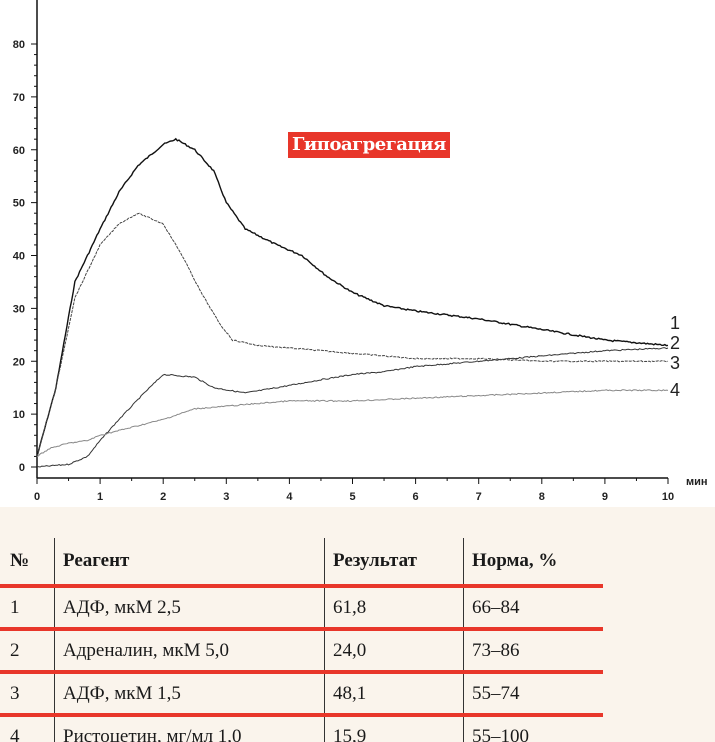 The image size is (715, 742). I want to click on cell-result: 61,8, so click(394, 607).